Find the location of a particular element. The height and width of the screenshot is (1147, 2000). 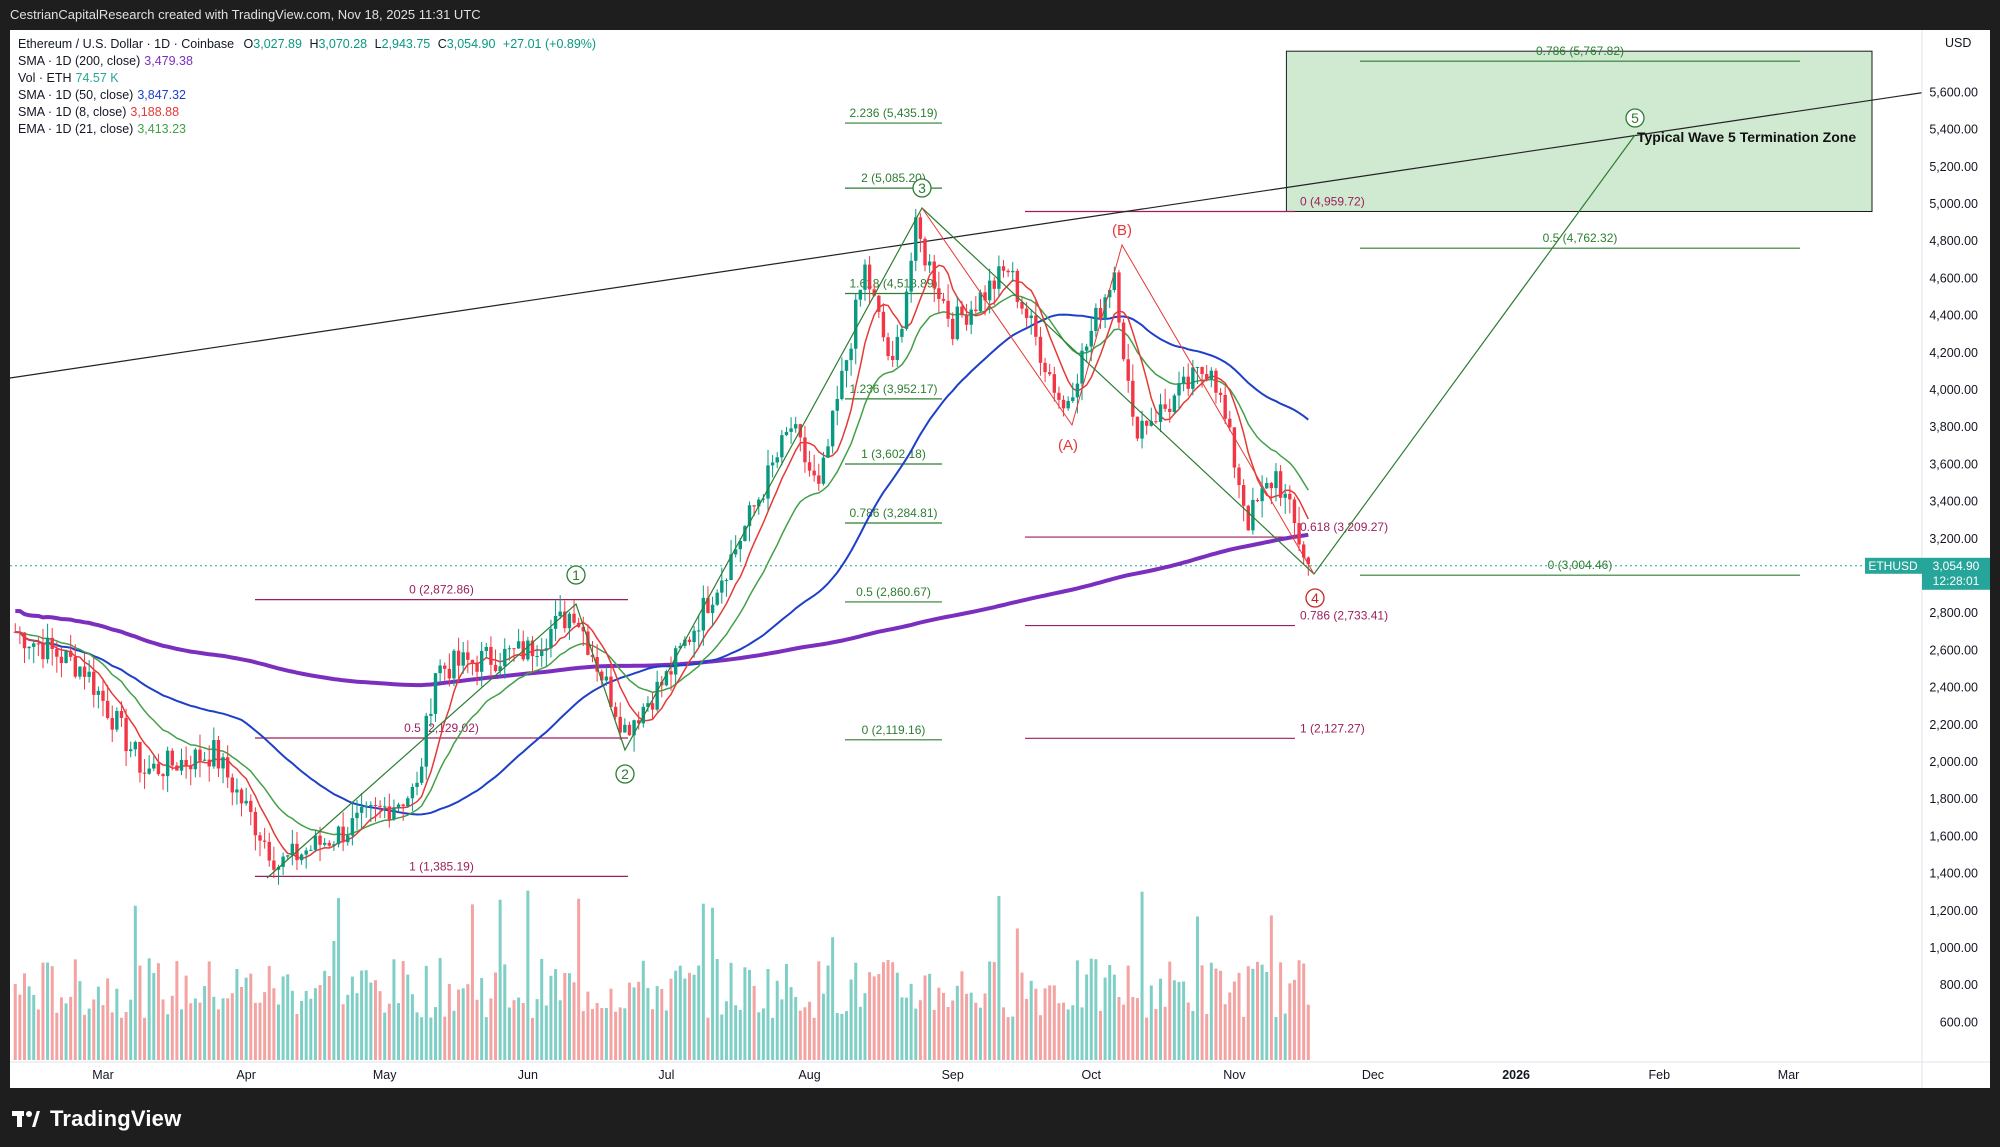

legend-volume: Vol · ETH 74.57 K is located at coordinates (307, 78).